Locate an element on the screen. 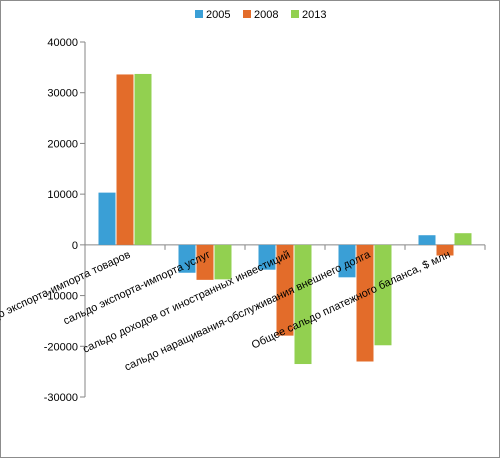 This screenshot has width=500, height=458. y-tick-label: -10000 is located at coordinates (61, 297).